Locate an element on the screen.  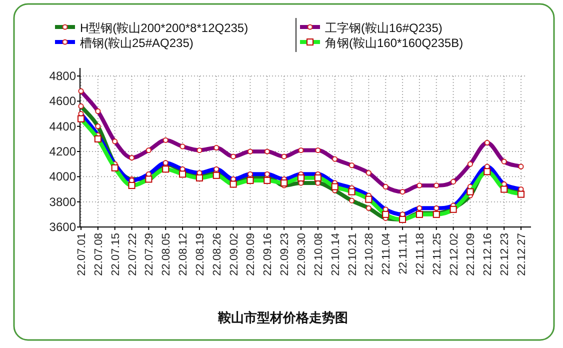
y-tick-label: 4400 is located at coordinates (62, 126).